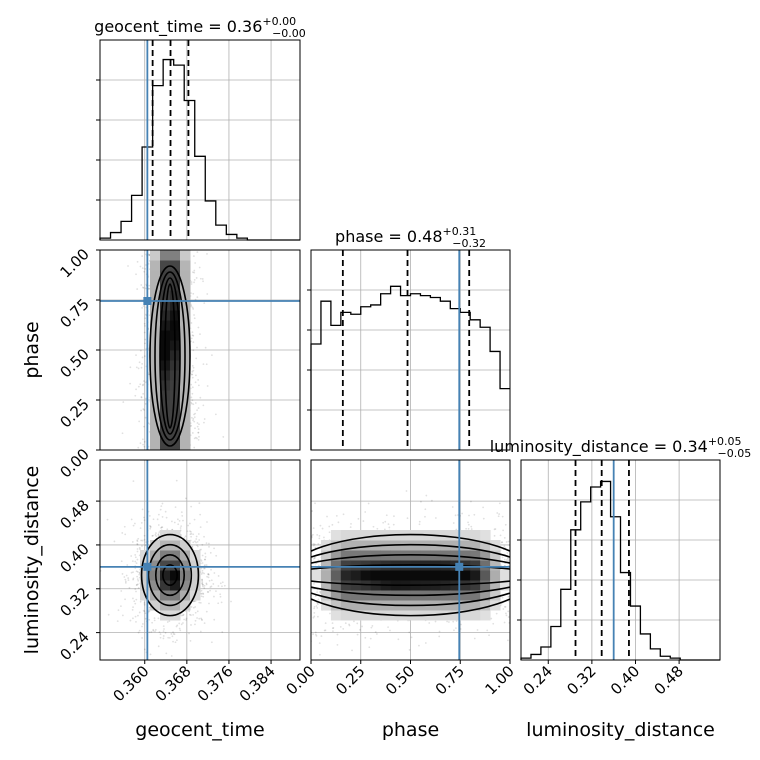  Describe the element at coordinates (279, 21) in the screenshot. I see `title-plus-geocent_time: +0.00` at that location.